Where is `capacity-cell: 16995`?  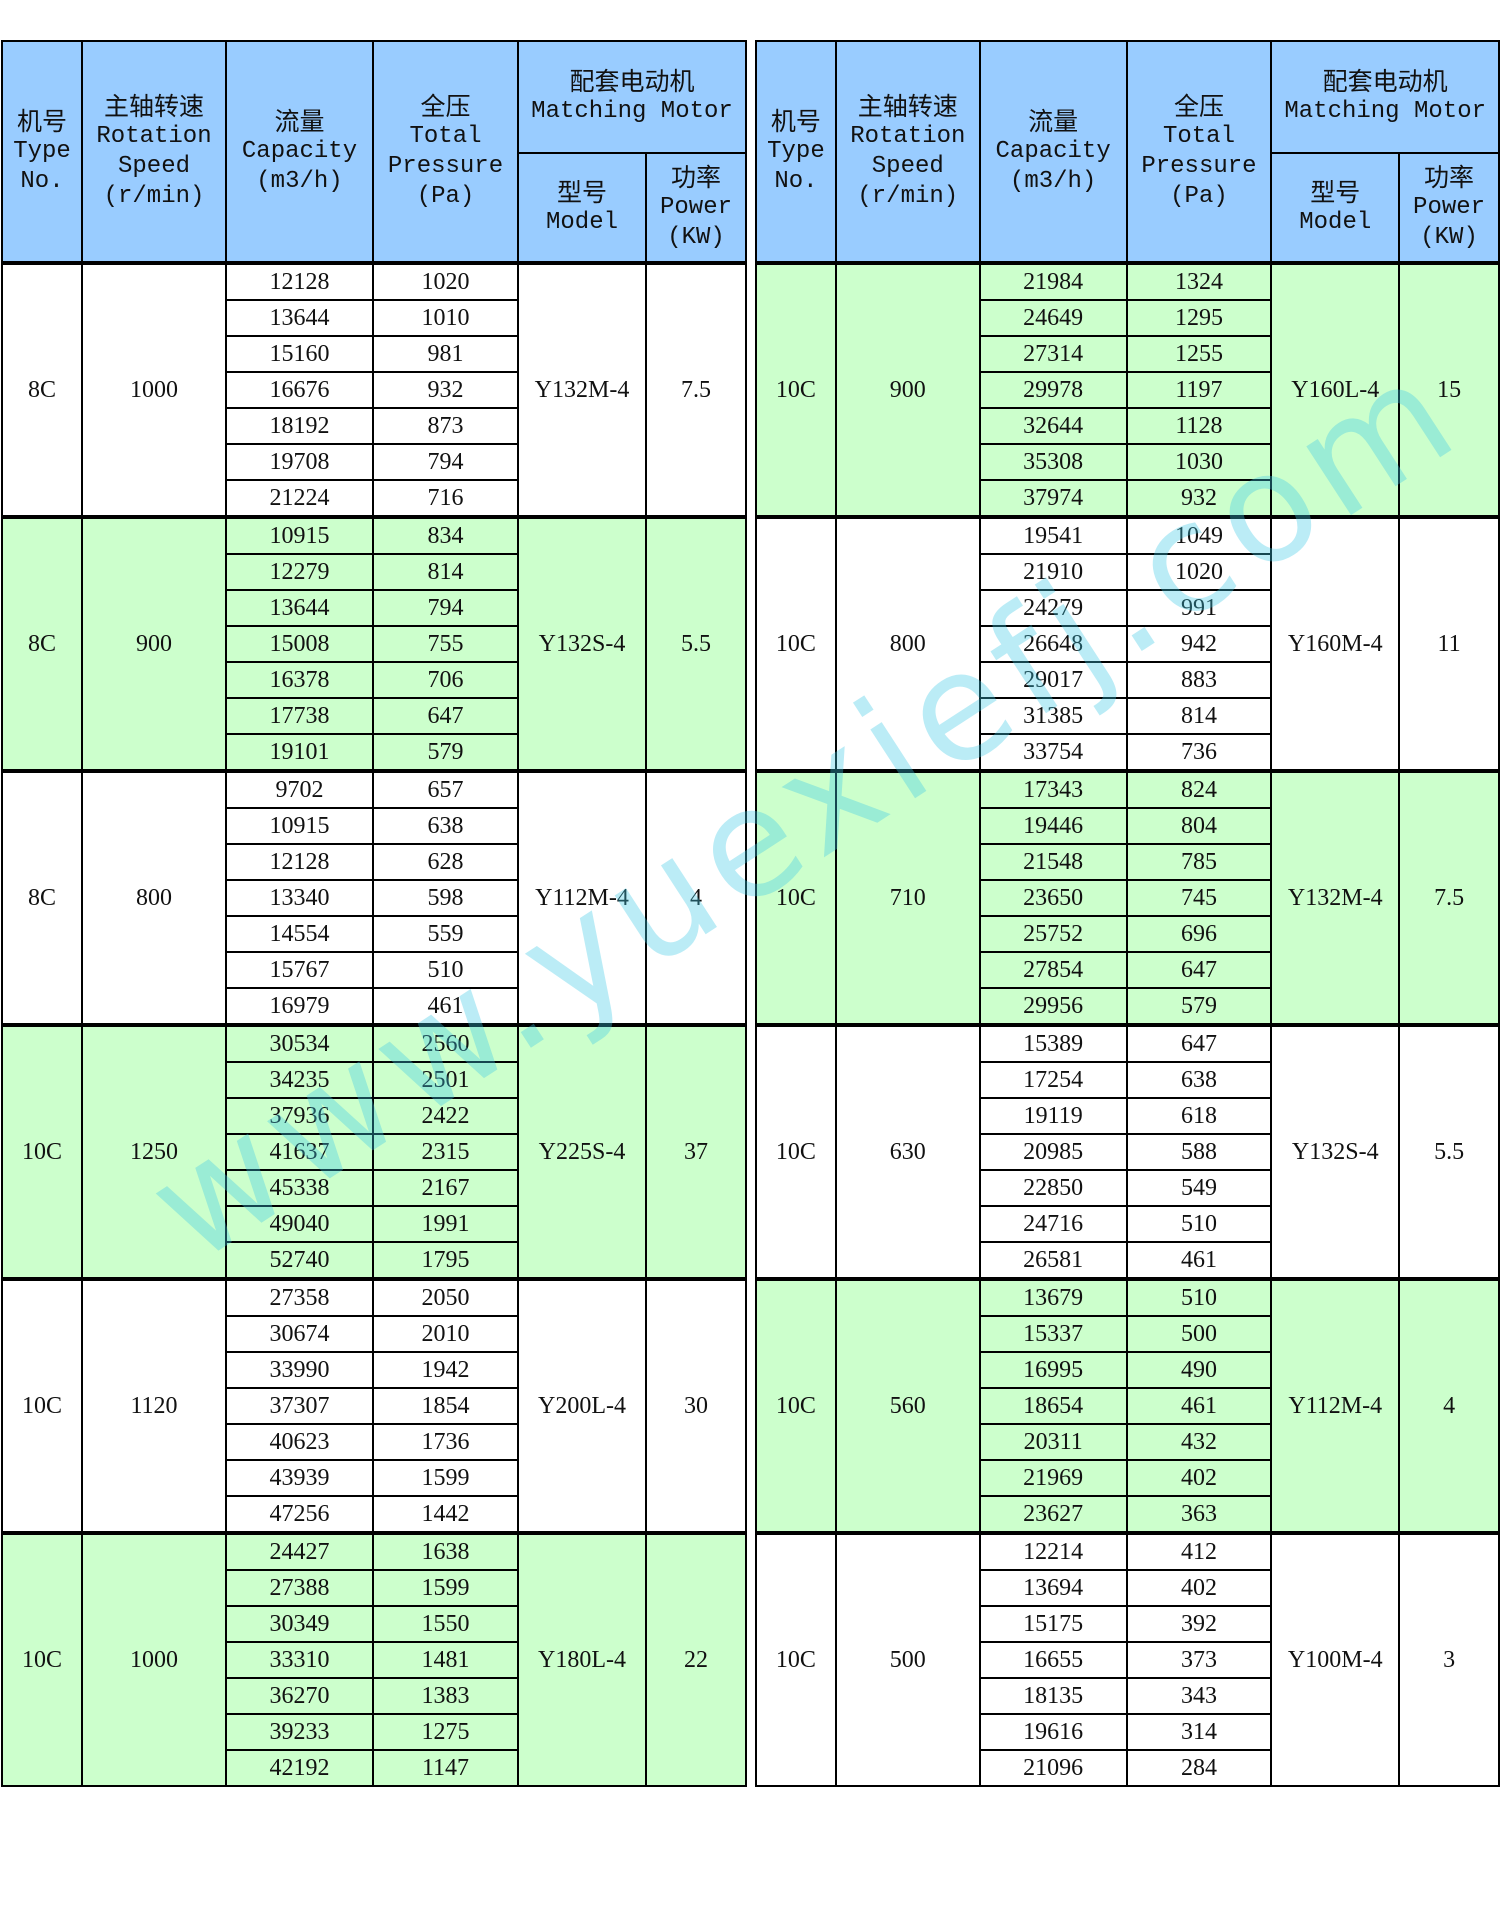 capacity-cell: 16995 is located at coordinates (1053, 1370).